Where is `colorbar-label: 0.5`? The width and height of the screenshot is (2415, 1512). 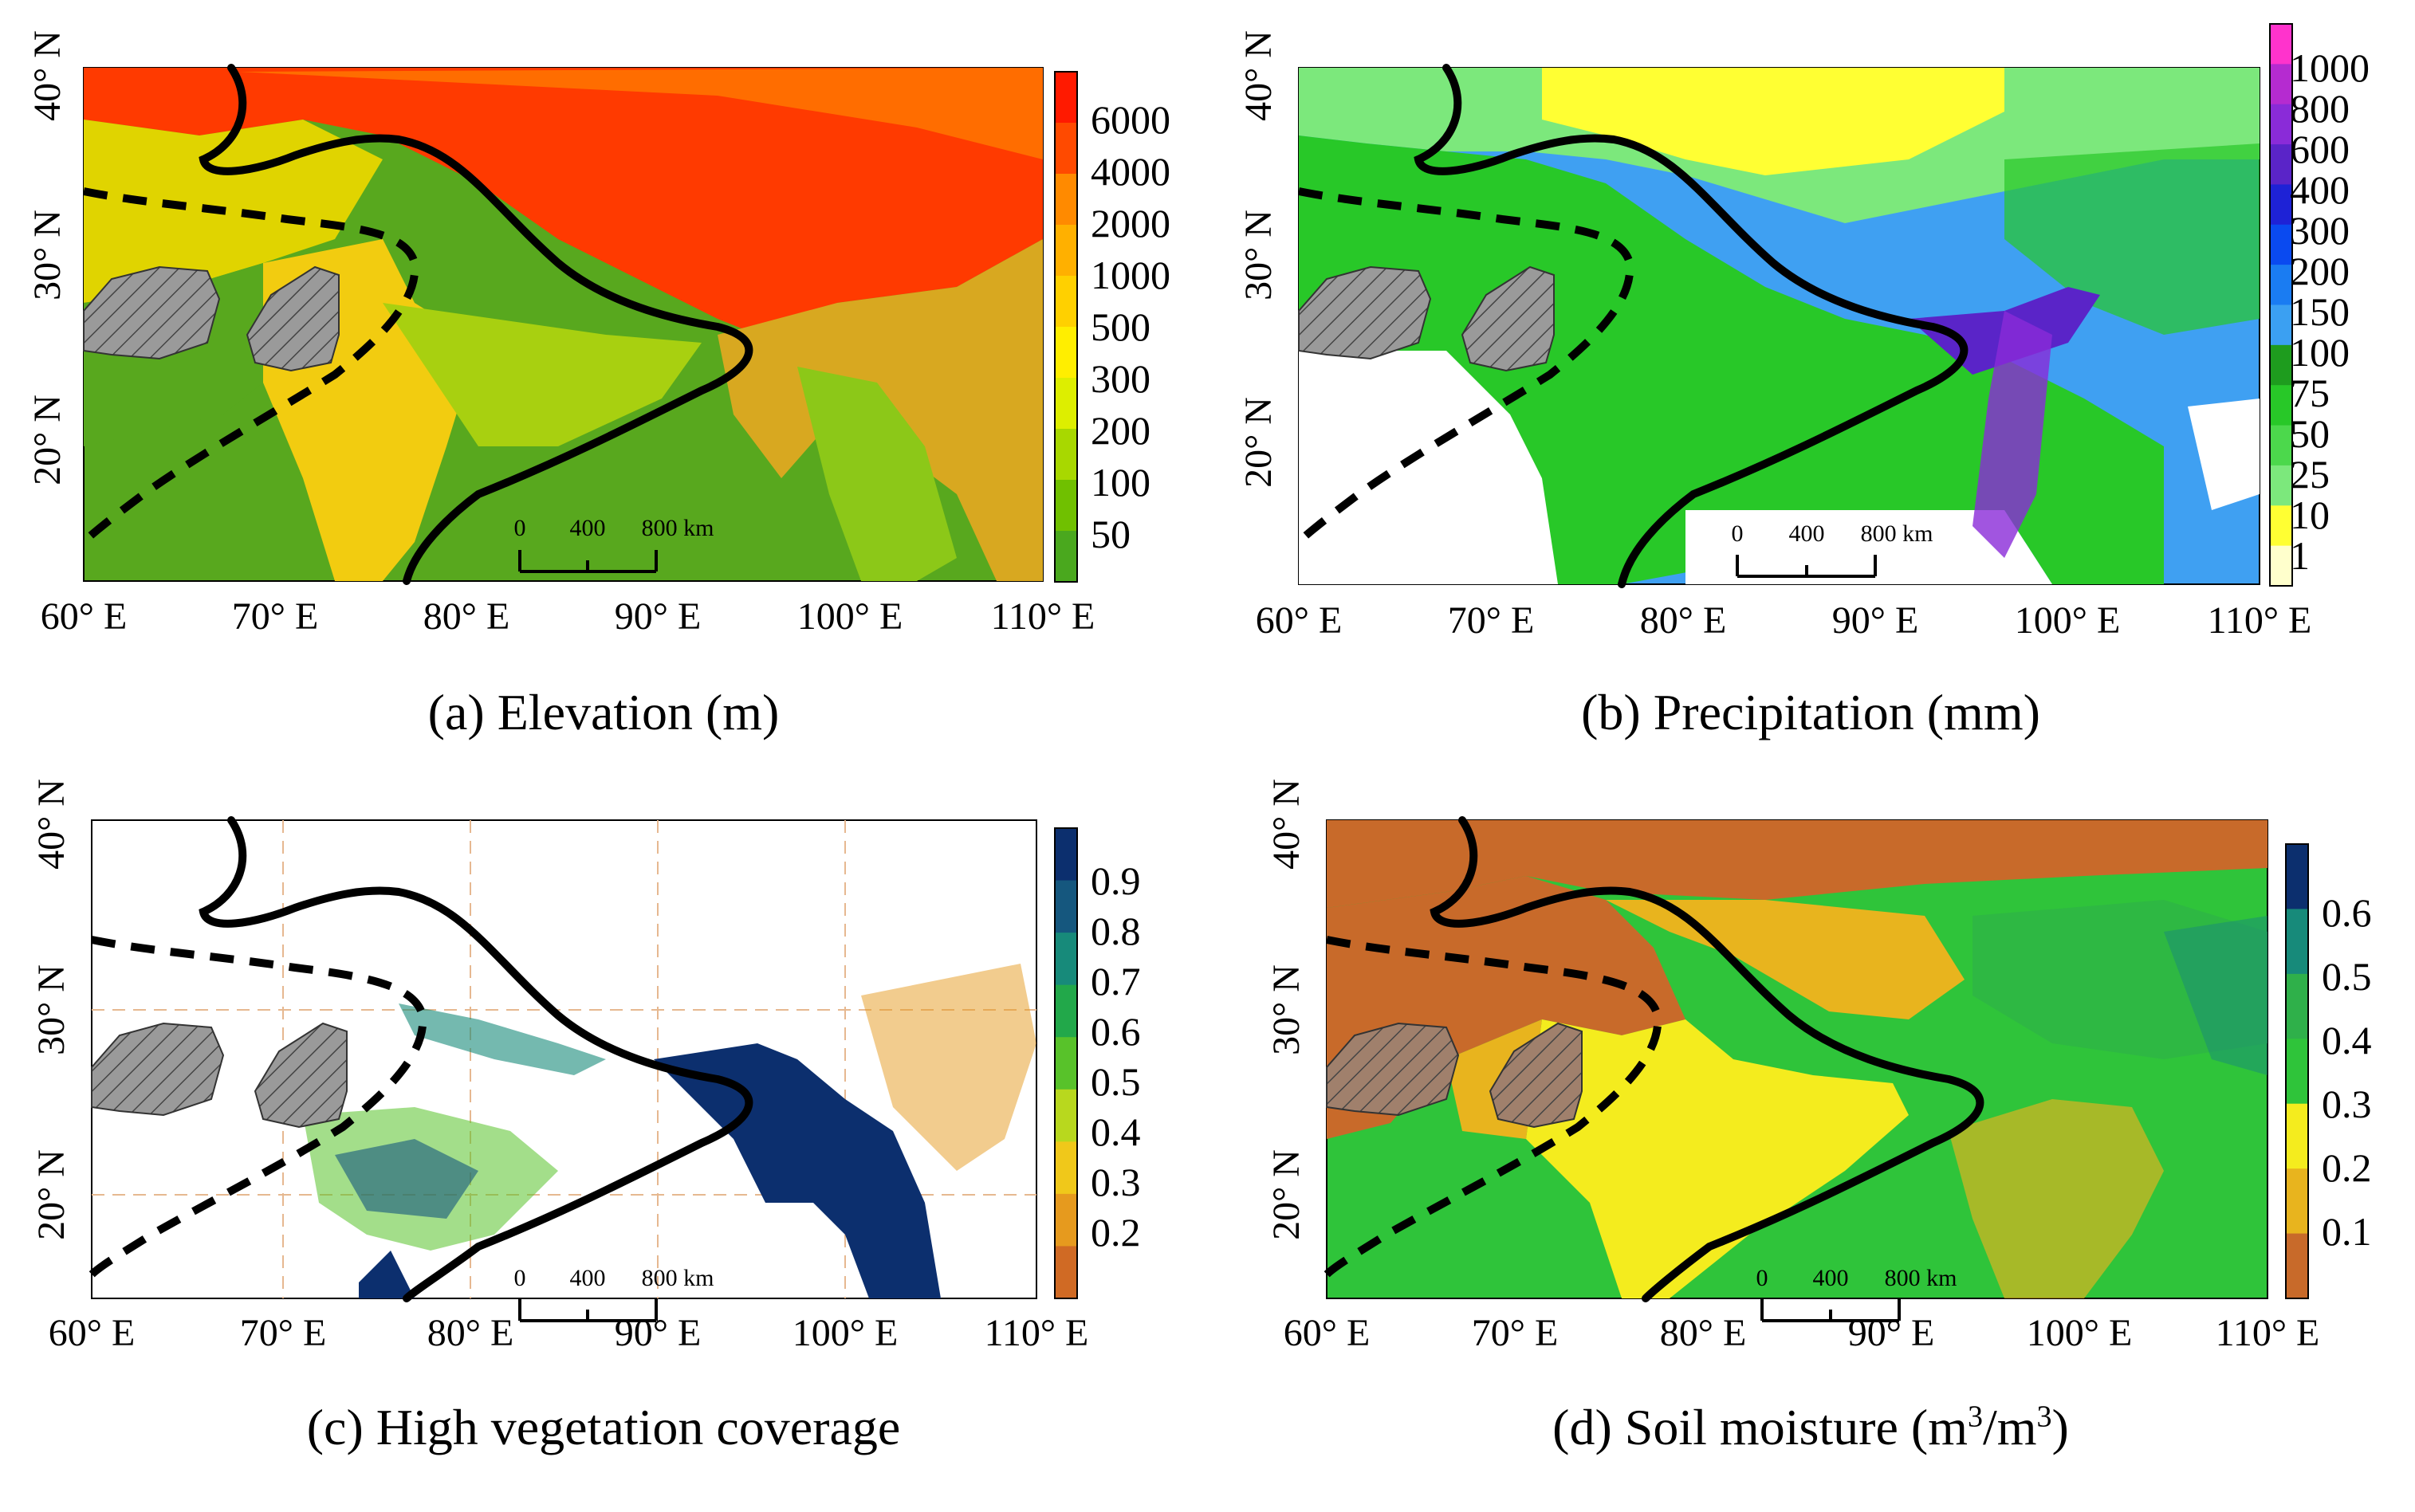 colorbar-label: 0.5 is located at coordinates (1116, 1081).